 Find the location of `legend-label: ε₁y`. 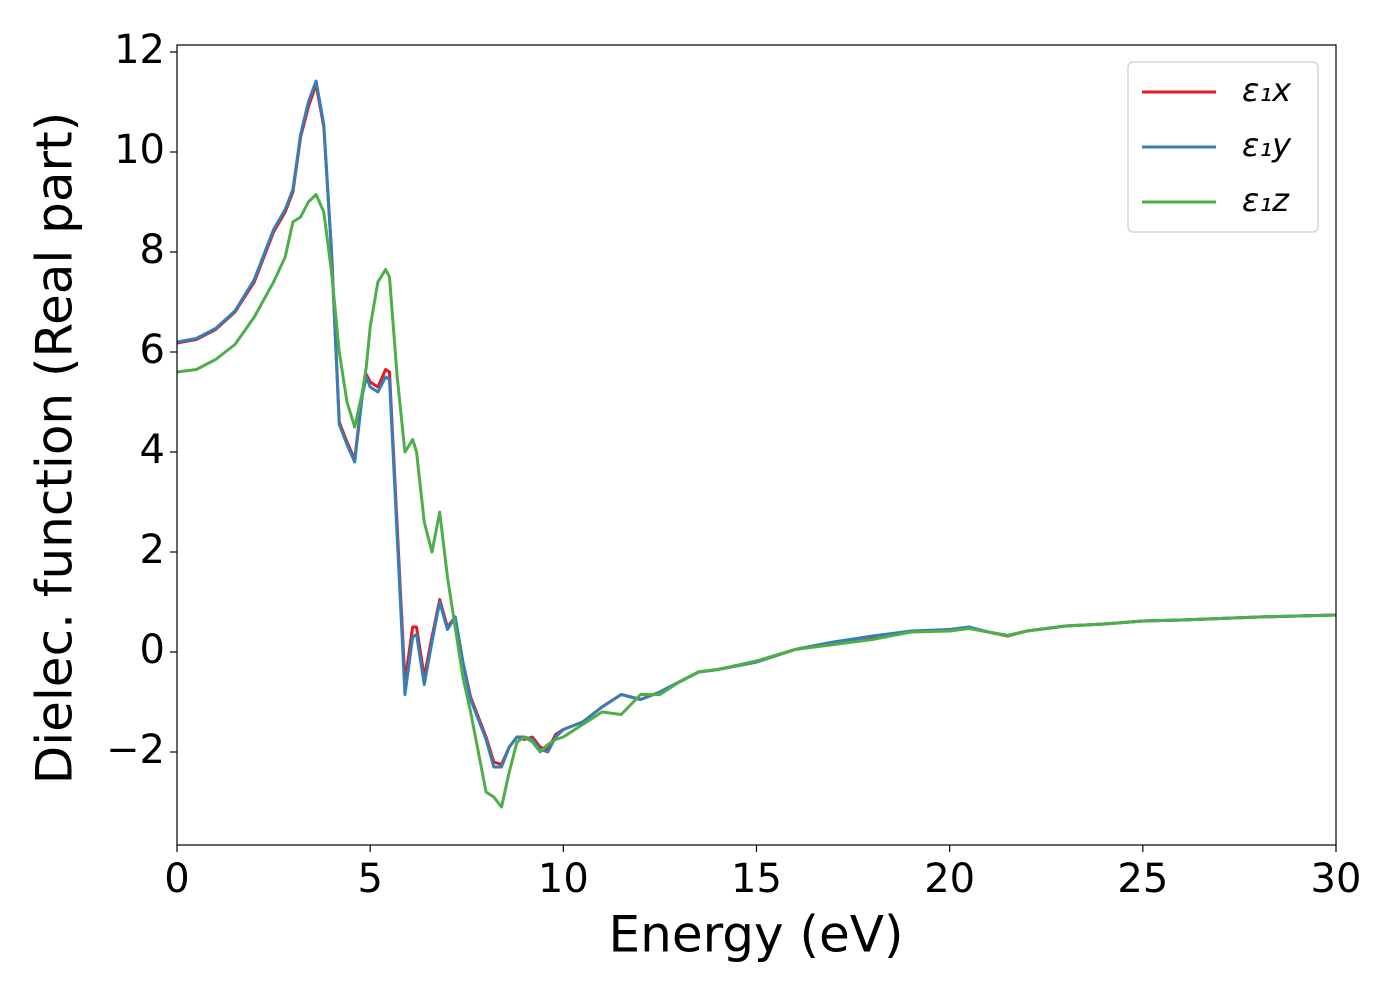

legend-label: ε₁y is located at coordinates (1267, 145).